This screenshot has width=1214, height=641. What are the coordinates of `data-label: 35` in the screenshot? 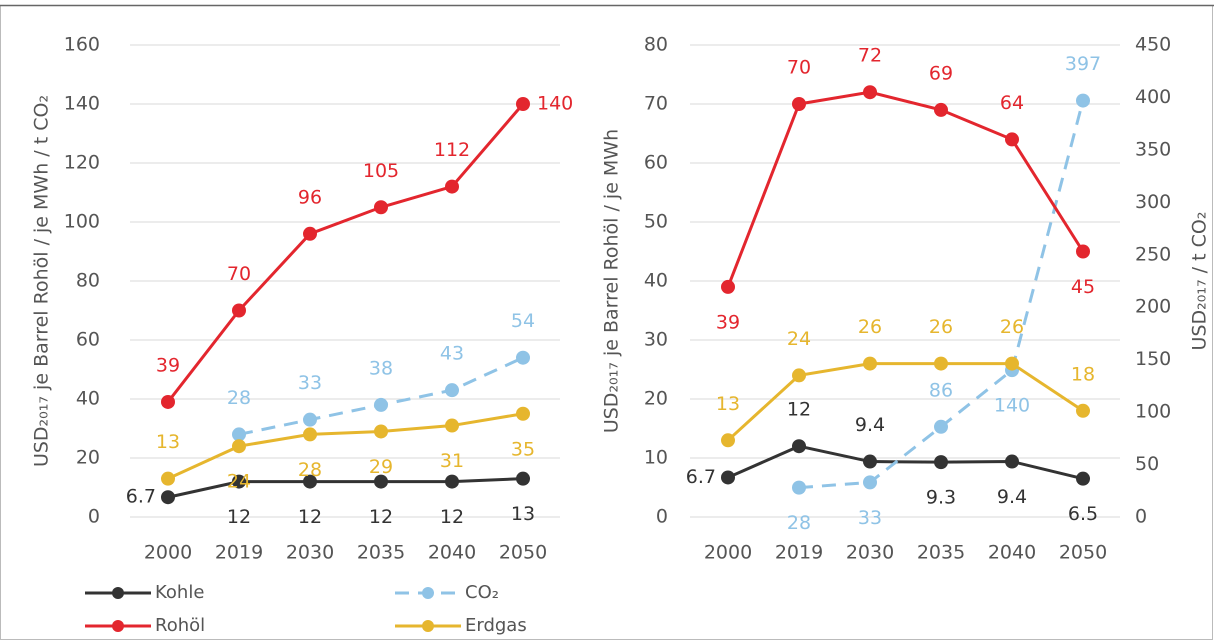 It's located at (523, 449).